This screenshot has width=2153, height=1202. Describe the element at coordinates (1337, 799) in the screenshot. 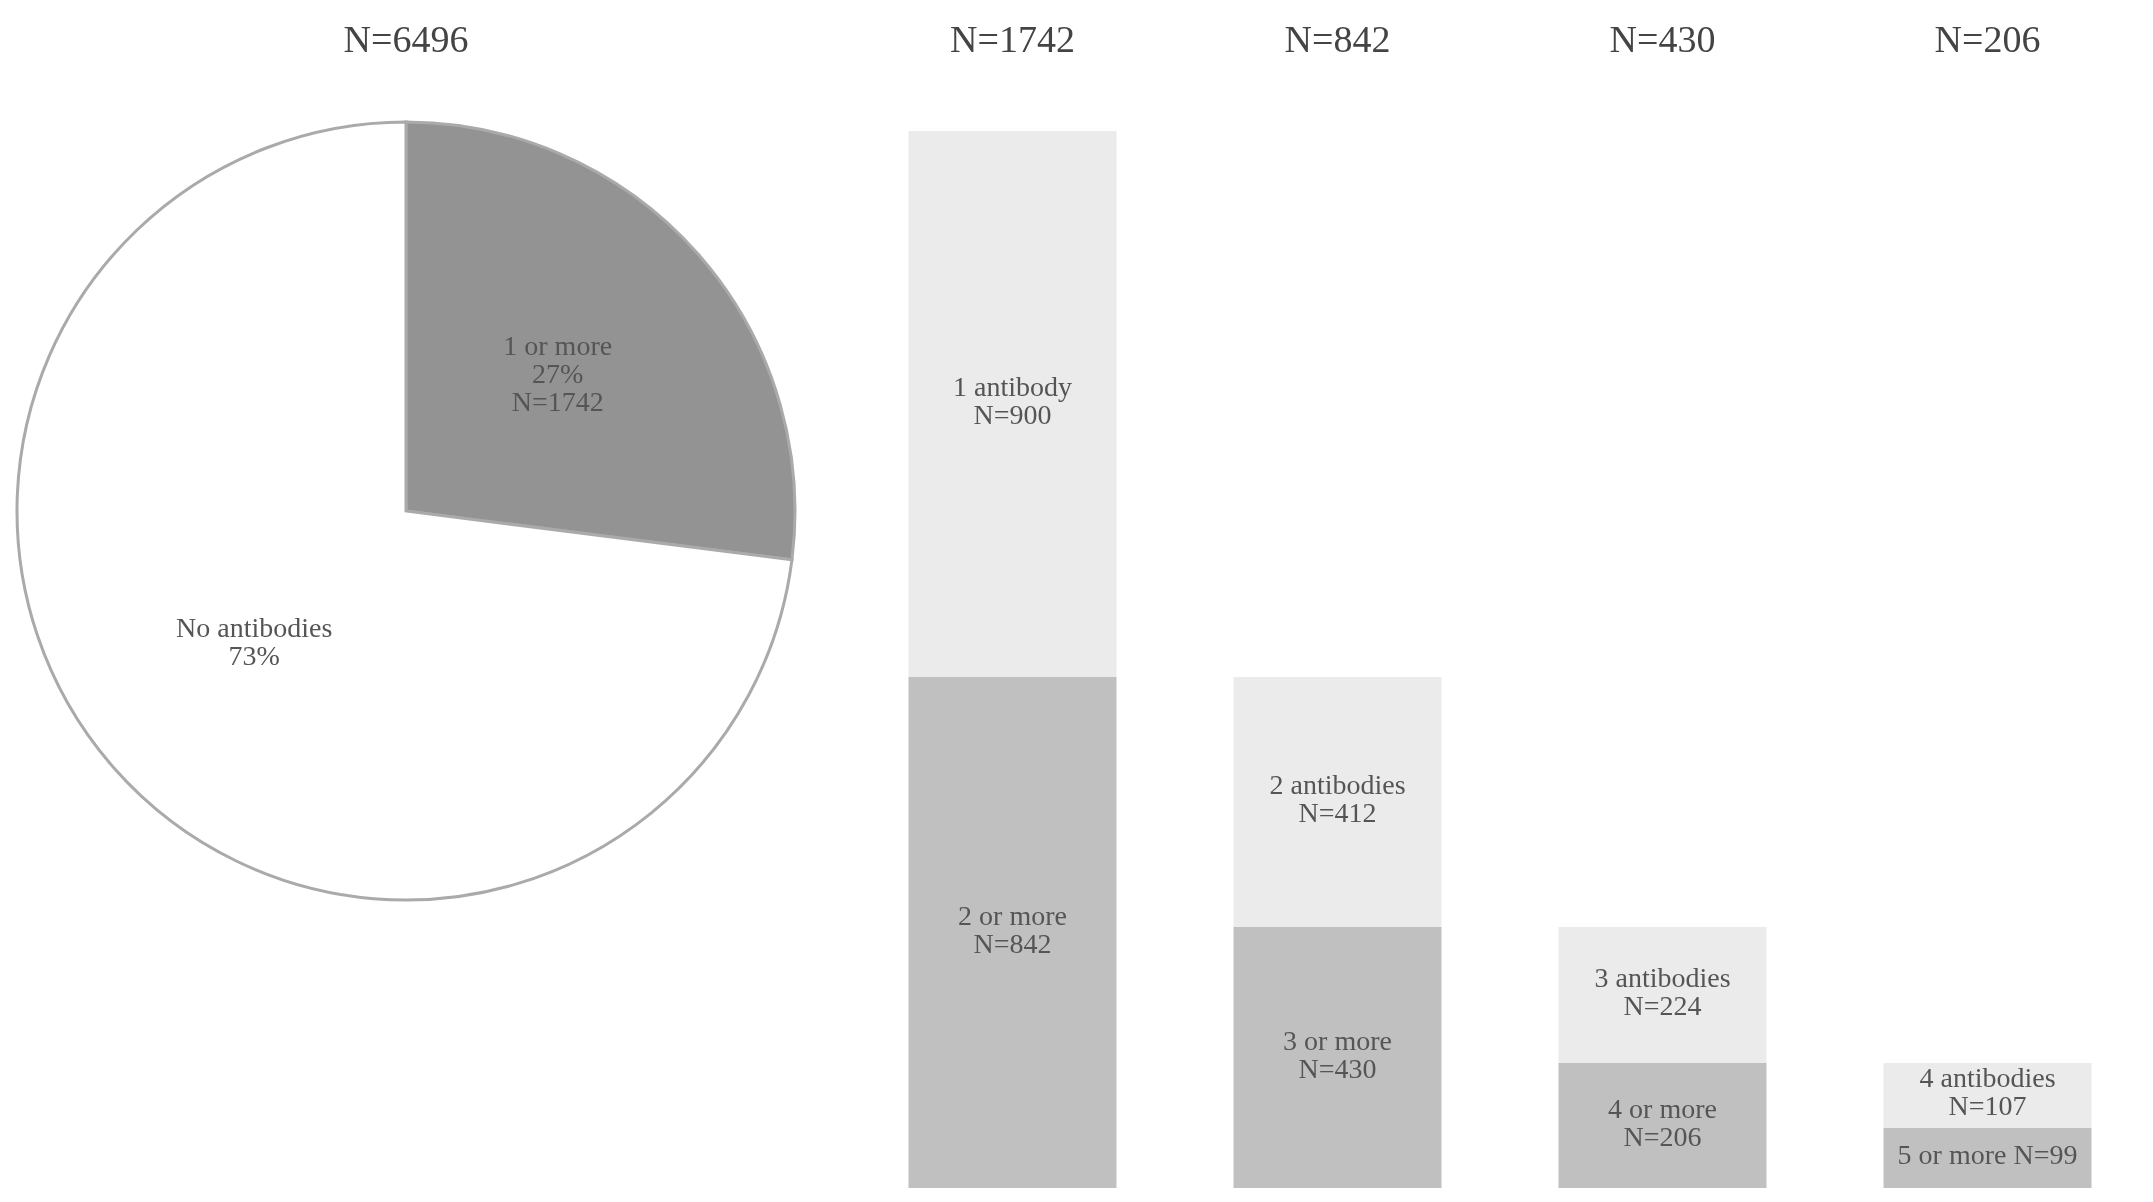

I see `data-label: 2 antibodies N=412` at that location.